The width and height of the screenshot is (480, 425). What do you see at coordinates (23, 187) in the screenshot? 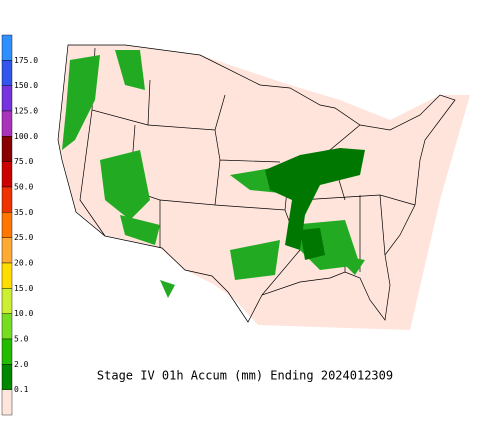
I see `legend-label: 50.0` at bounding box center [23, 187].